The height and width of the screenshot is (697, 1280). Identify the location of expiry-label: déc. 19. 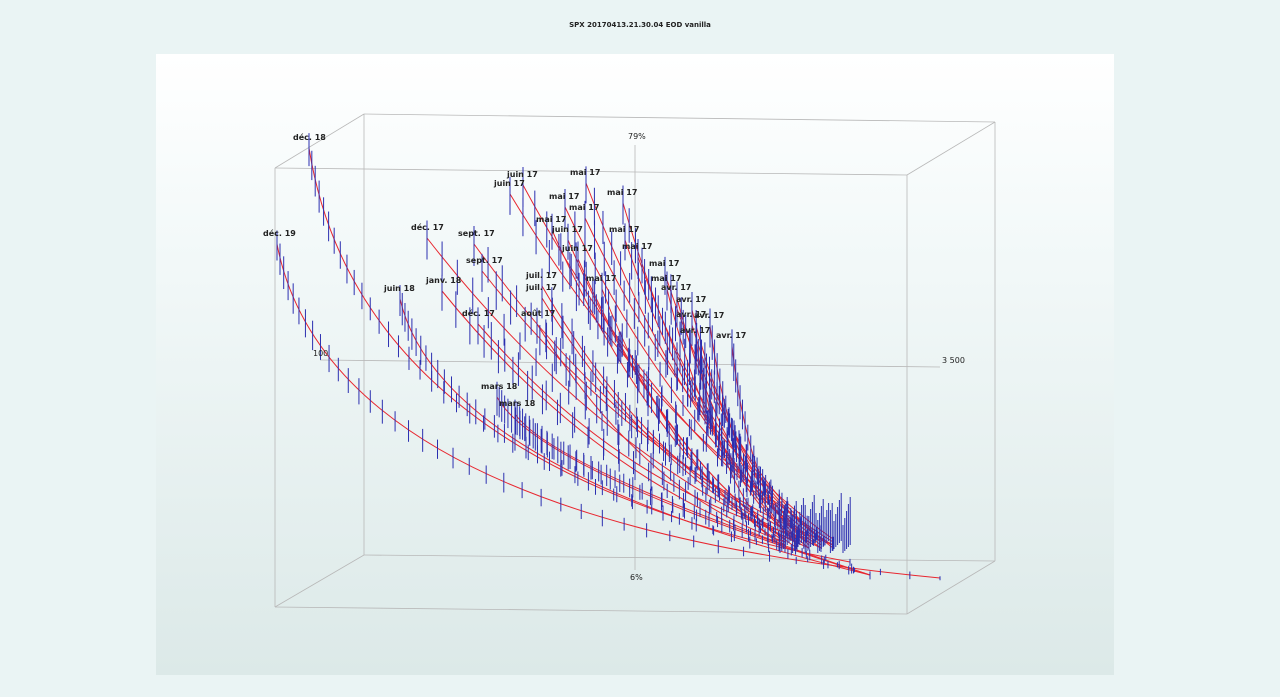
(279, 233).